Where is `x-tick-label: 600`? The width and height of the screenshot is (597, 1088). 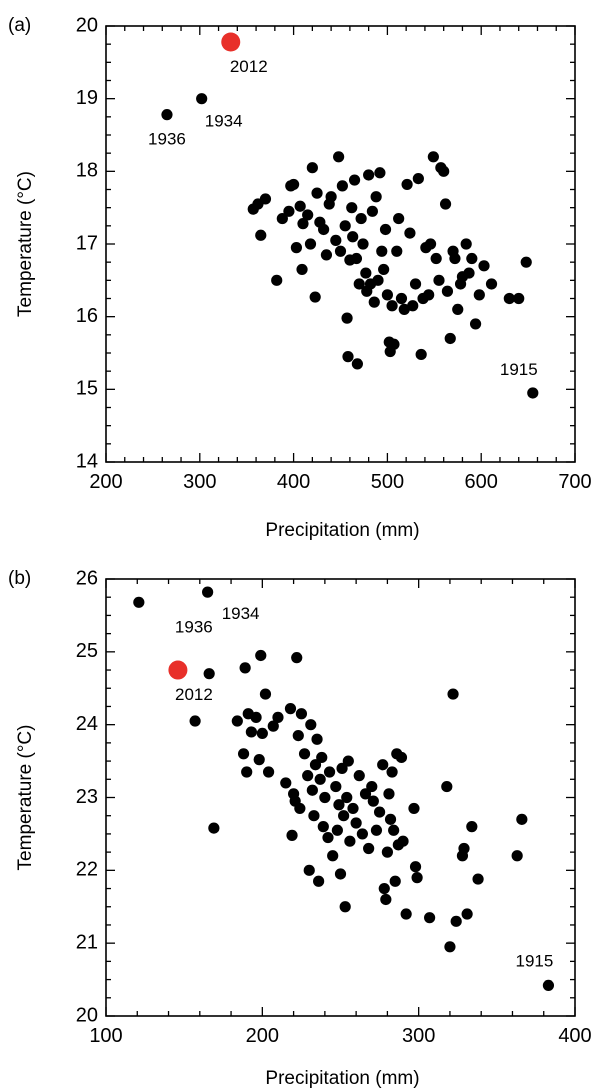
x-tick-label: 600 is located at coordinates (481, 482).